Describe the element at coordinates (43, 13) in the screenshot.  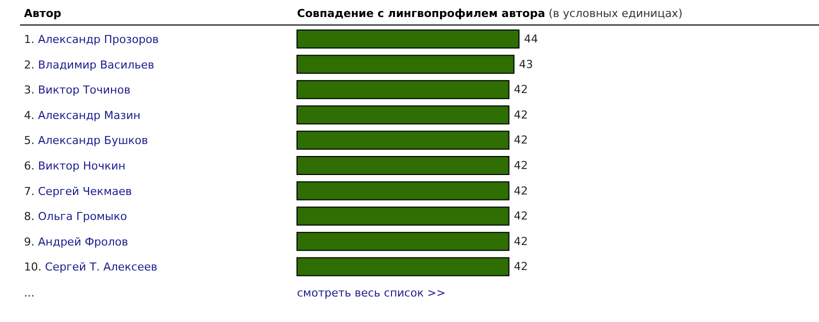
I see `y-axis-title: Автор` at that location.